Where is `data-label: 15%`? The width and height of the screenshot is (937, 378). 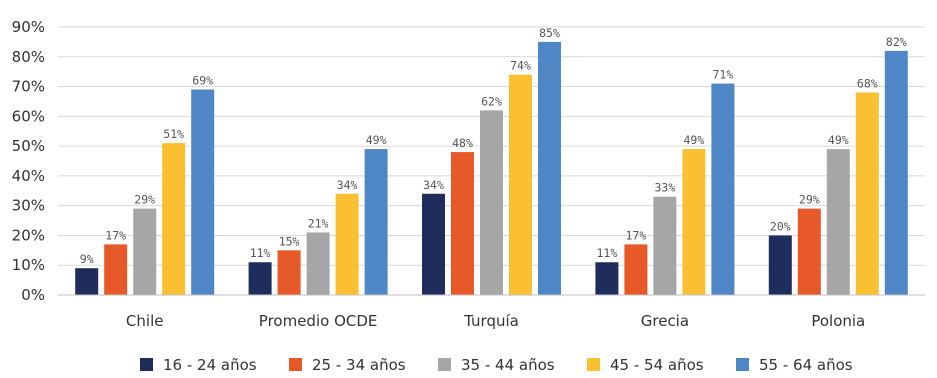
data-label: 15% is located at coordinates (289, 241).